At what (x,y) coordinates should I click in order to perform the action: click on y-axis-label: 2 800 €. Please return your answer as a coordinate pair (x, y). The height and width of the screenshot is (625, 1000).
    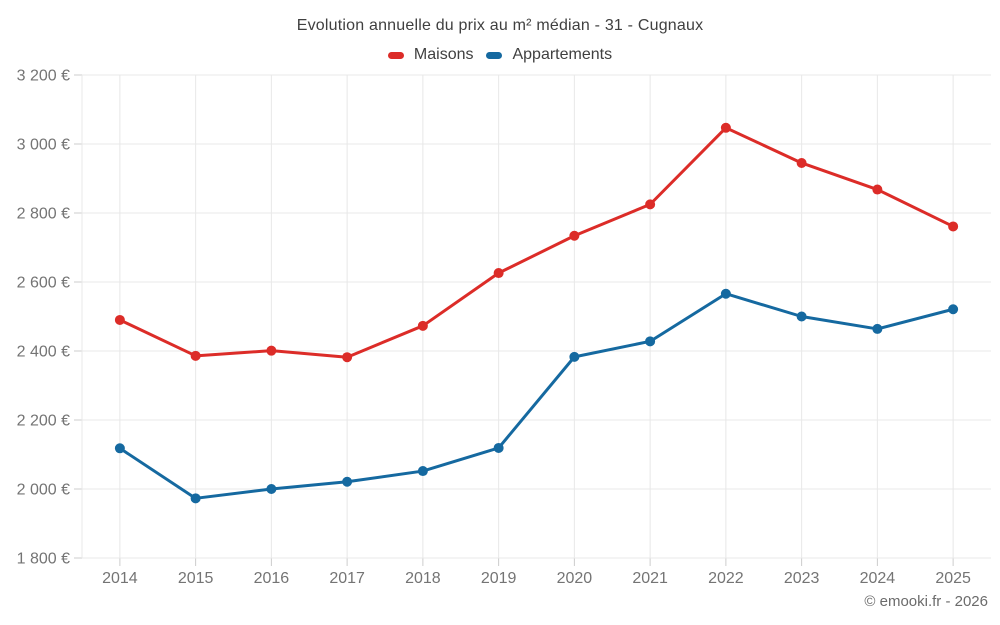
    Looking at the image, I should click on (43, 214).